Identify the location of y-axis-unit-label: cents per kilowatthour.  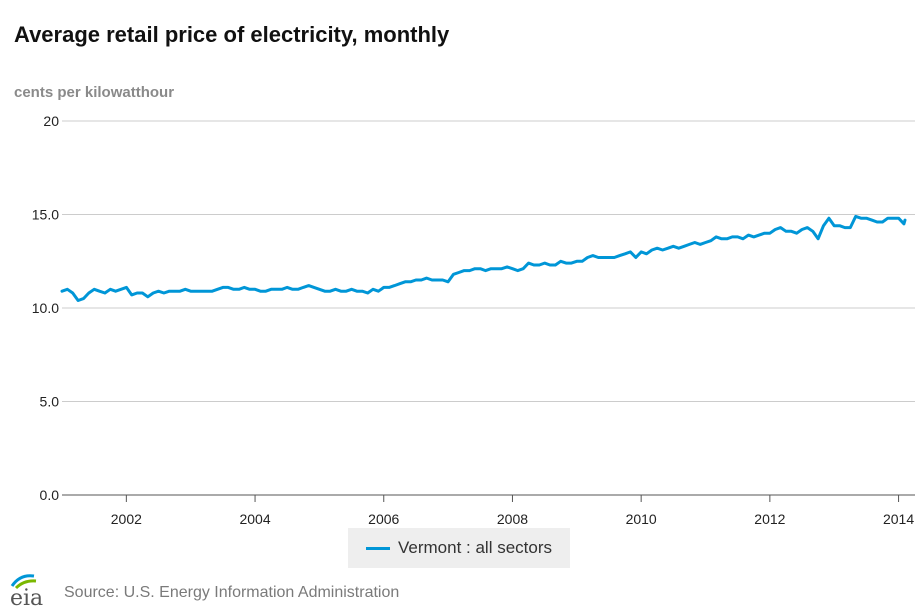
(94, 92).